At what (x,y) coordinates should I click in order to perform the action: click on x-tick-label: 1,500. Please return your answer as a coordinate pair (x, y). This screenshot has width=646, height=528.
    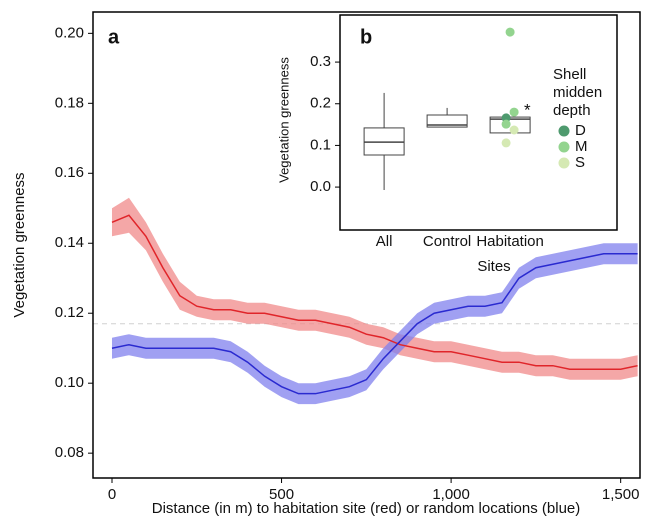
    Looking at the image, I should click on (621, 494).